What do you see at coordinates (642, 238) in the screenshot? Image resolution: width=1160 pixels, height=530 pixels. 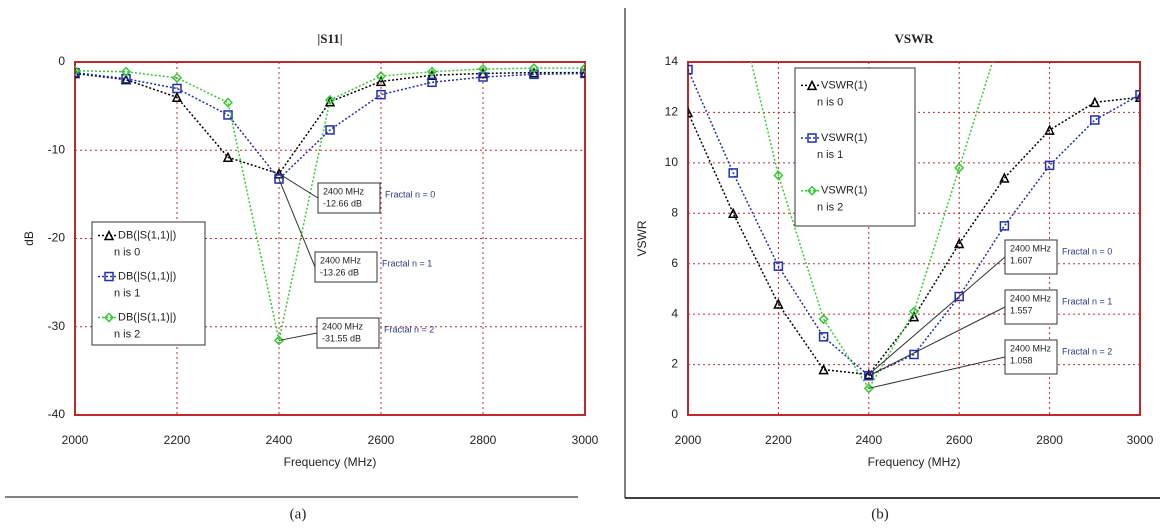 I see `y-axis-label: VSWR` at bounding box center [642, 238].